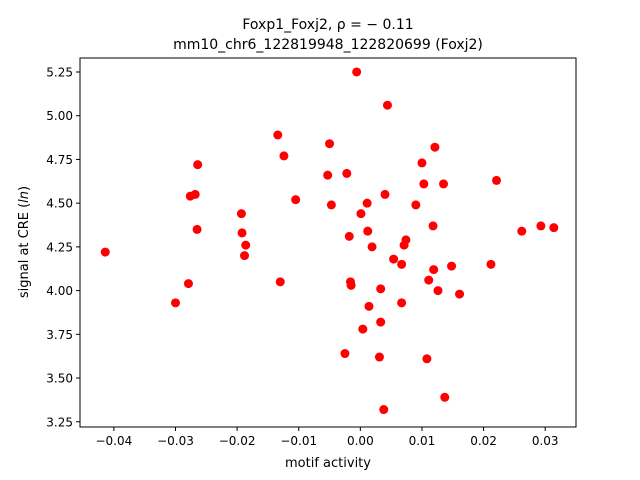 This screenshot has height=480, width=640. I want to click on x-tick-label: 0.02, so click(483, 441).